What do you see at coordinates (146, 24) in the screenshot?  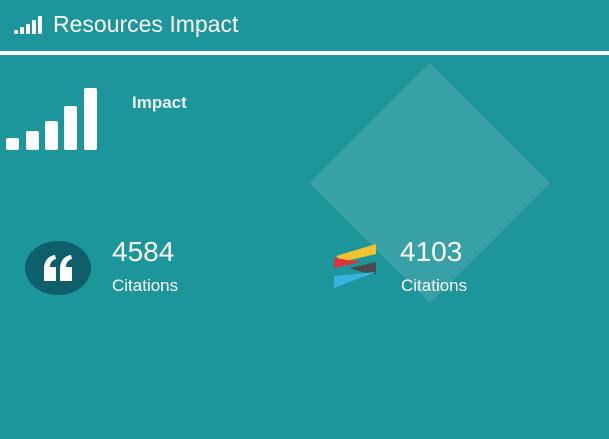 I see `panel-title: Resources Impact` at bounding box center [146, 24].